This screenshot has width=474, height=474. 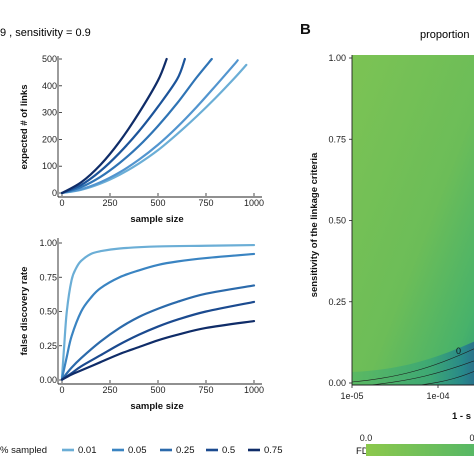 I want to click on heatmap-y-tick-label: 0.25, so click(x=337, y=302).